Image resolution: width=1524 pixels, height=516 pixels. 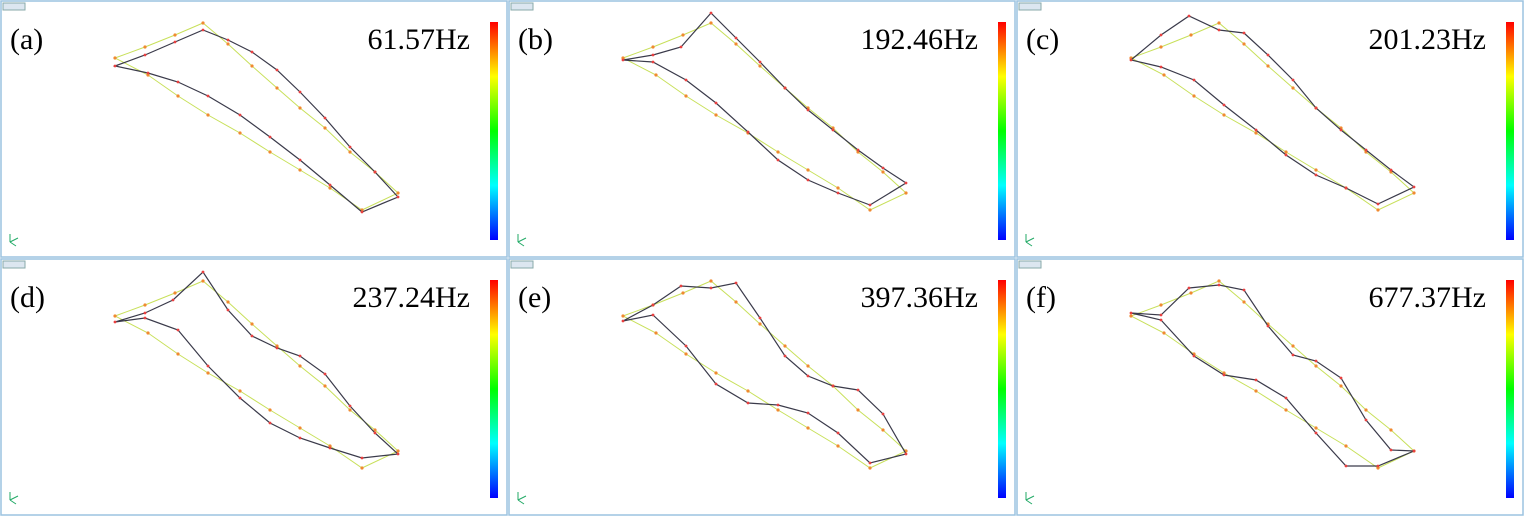 I want to click on frequency-label: 677.37Hz, so click(x=1427, y=297).